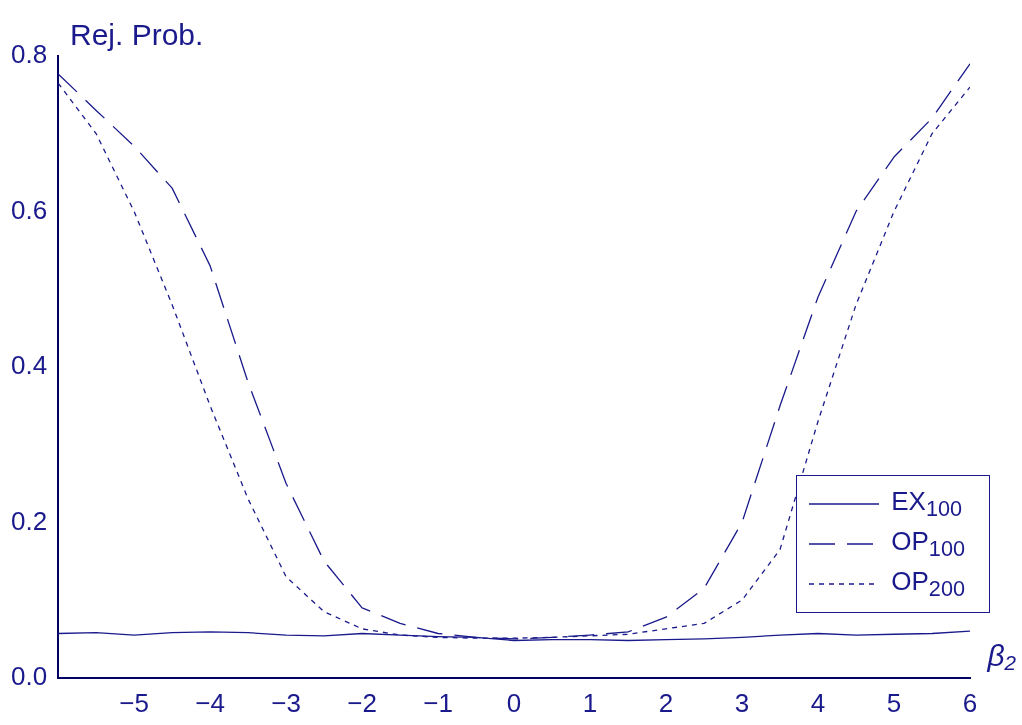 This screenshot has height=725, width=1022. I want to click on y-tick-label: 0.4, so click(29, 365).